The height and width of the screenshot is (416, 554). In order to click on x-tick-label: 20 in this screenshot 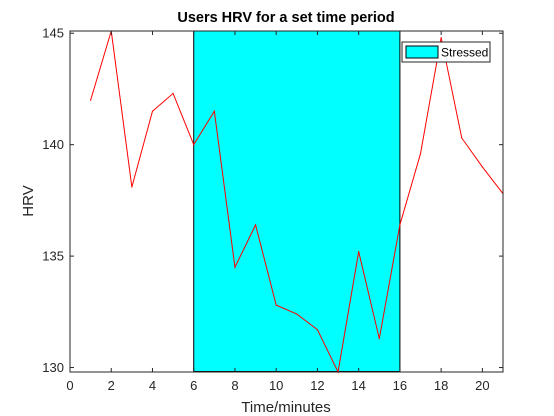, I will do `click(482, 385)`.